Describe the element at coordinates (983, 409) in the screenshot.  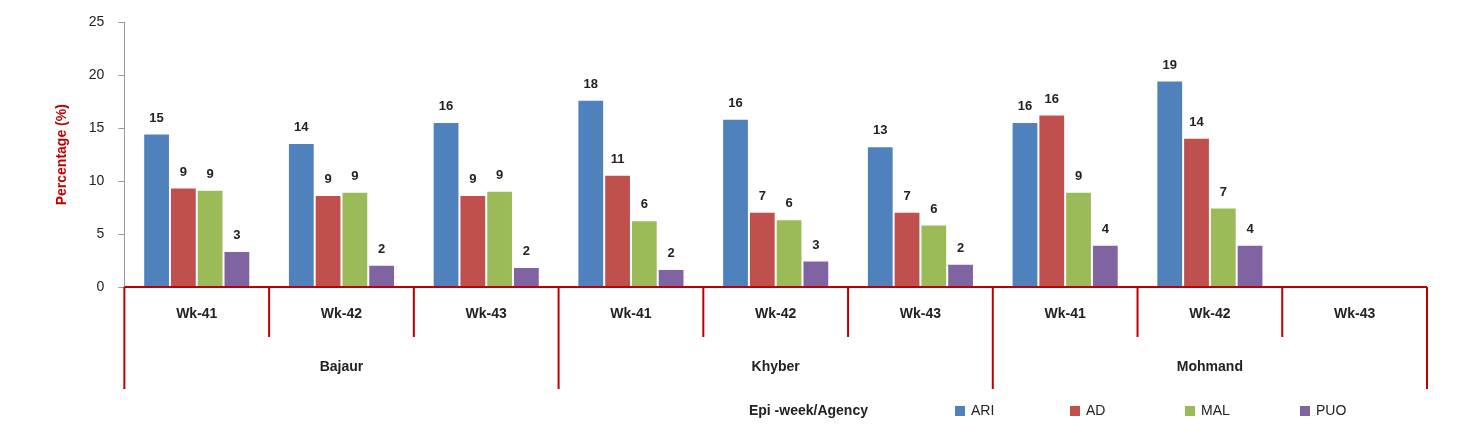
I see `legend-label: ARI` at that location.